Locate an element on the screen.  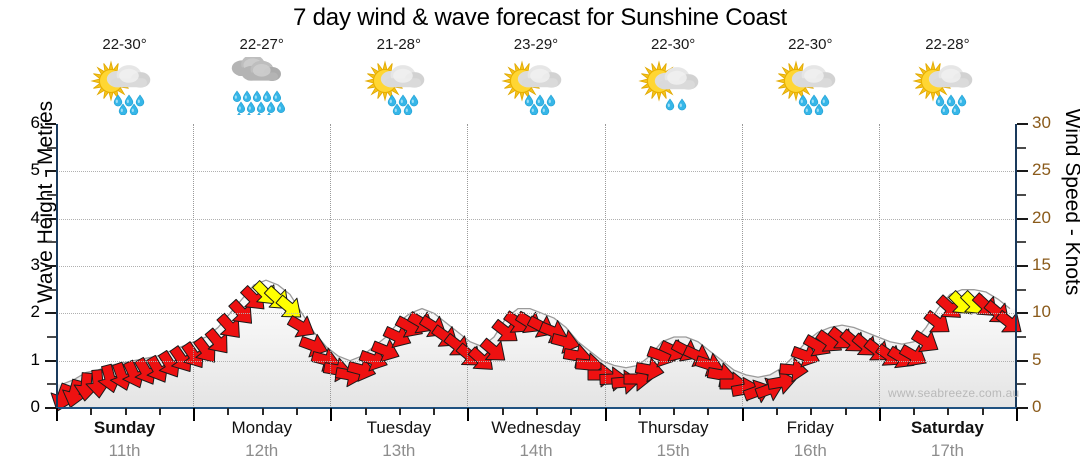
y-axis-right-line is located at coordinates (1016, 266).